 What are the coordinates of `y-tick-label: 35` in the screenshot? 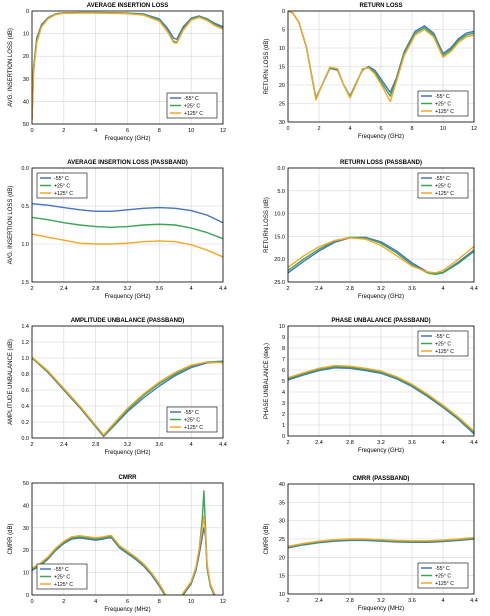 It's located at (282, 503).